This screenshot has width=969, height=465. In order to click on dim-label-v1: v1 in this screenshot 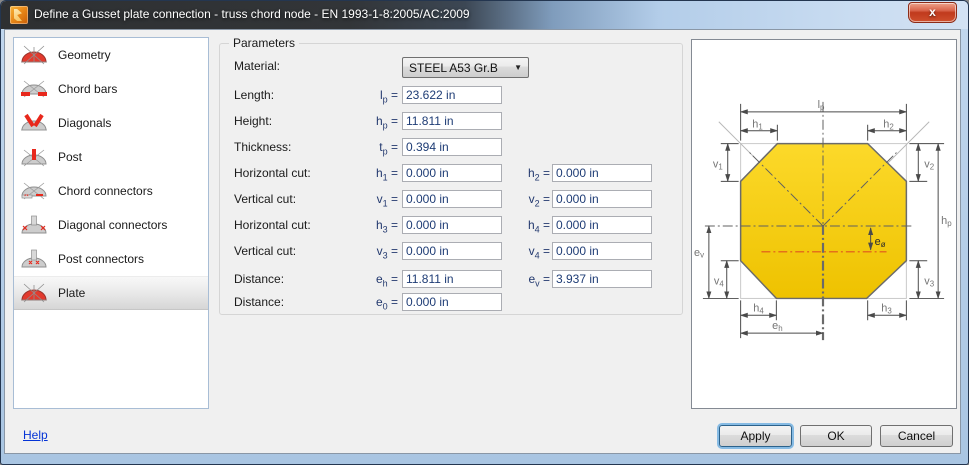, I will do `click(718, 164)`.